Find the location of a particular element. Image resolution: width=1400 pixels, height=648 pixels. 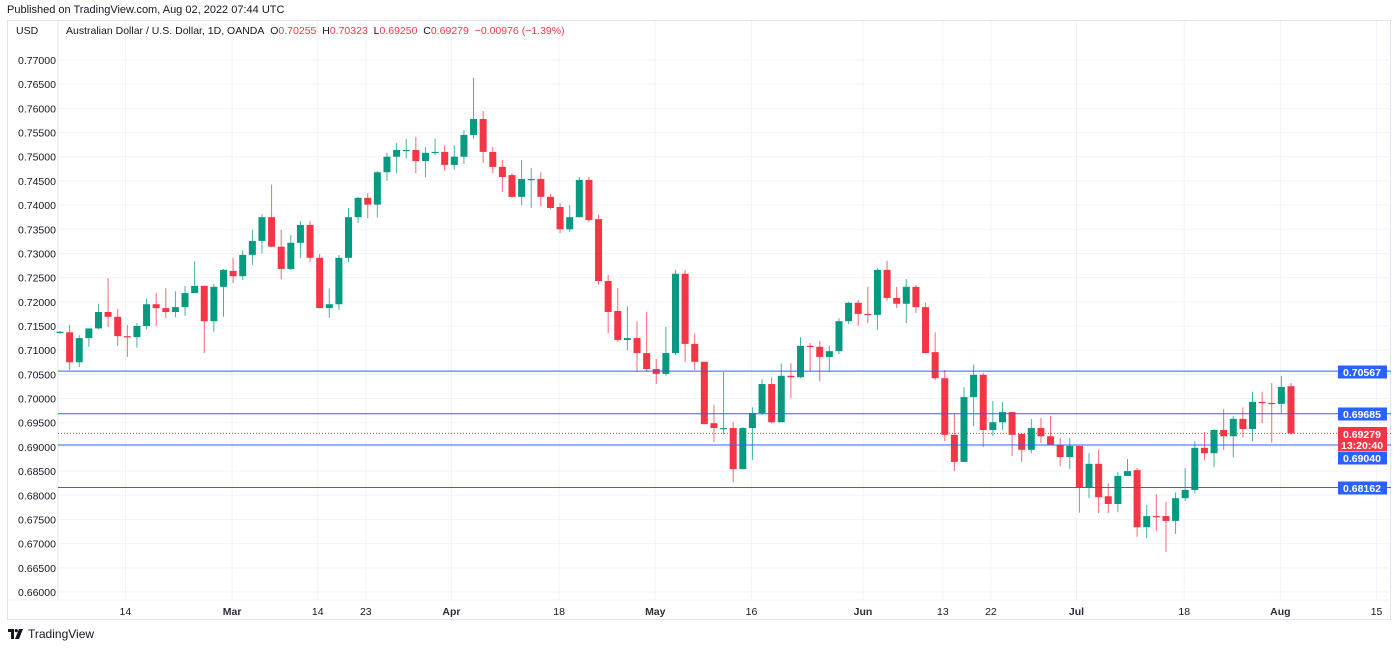

x-tick-label: Apr is located at coordinates (451, 612).